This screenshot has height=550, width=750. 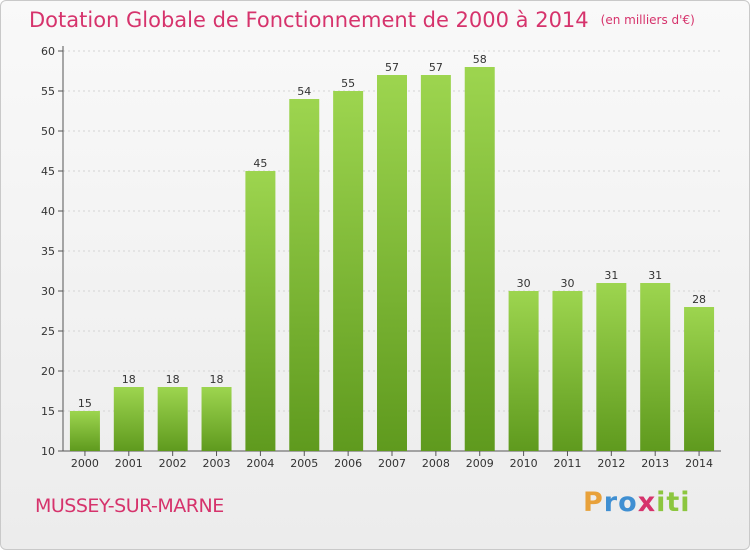 What do you see at coordinates (699, 463) in the screenshot?
I see `x-tick-label-2014: 2014` at bounding box center [699, 463].